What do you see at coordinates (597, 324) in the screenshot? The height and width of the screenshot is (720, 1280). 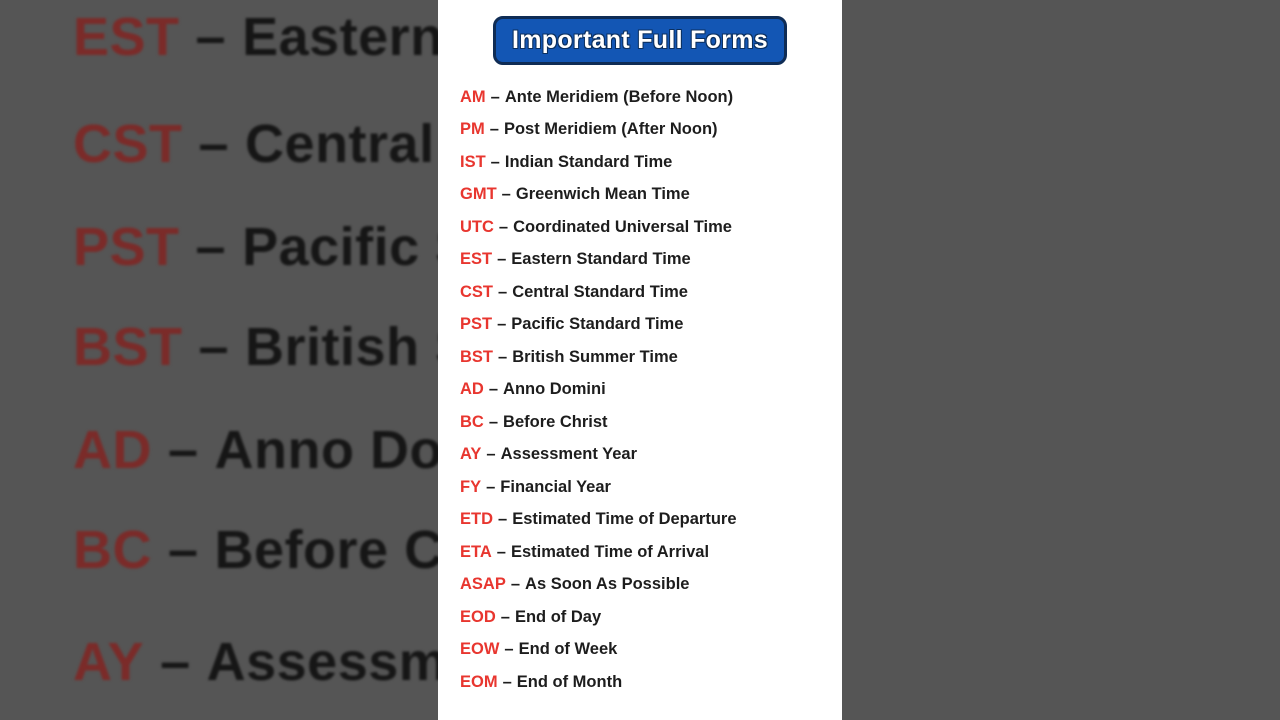 I see `full-form: Pacific Standard Time` at bounding box center [597, 324].